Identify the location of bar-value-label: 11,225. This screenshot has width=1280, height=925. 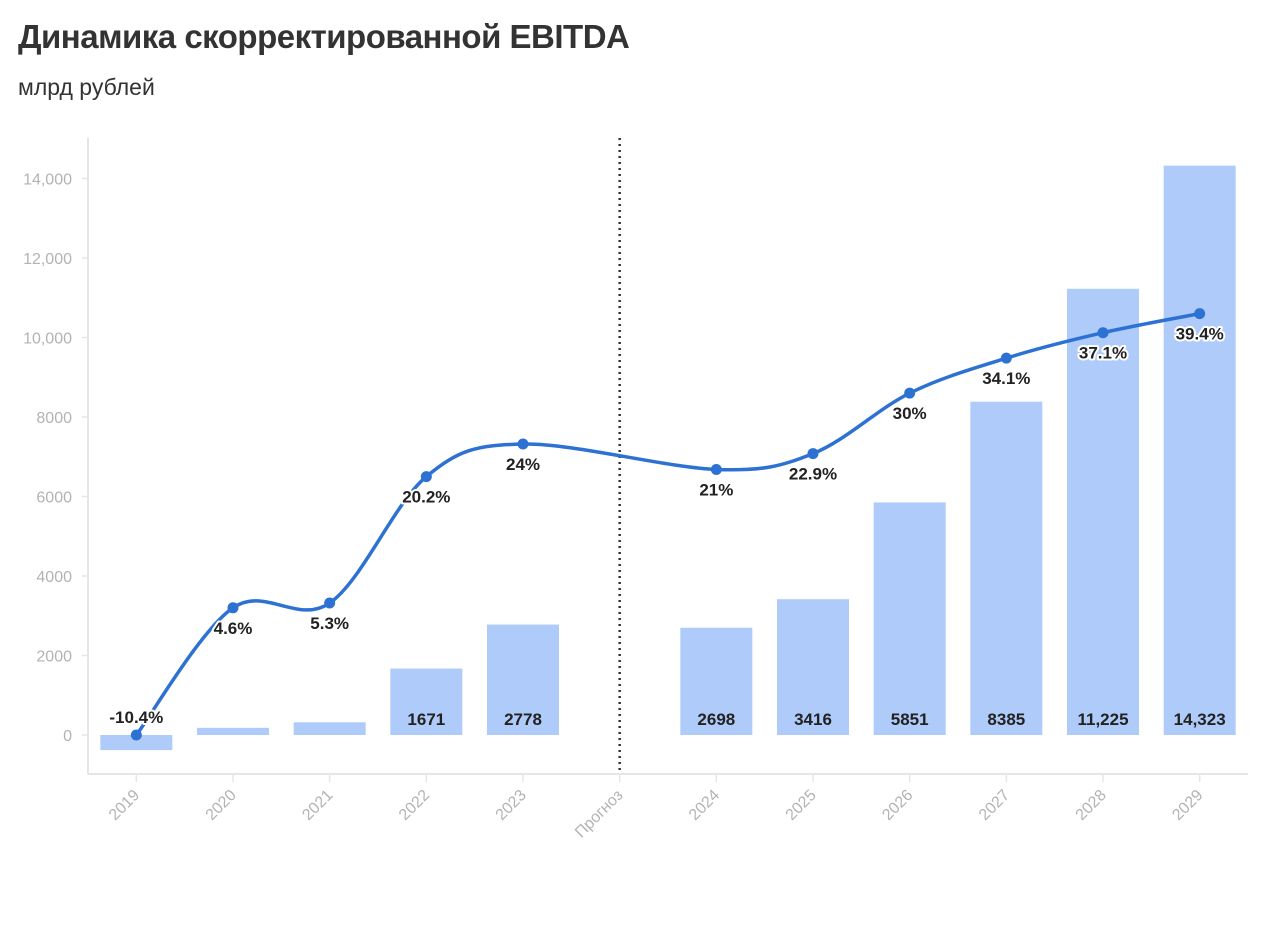
(1102, 719).